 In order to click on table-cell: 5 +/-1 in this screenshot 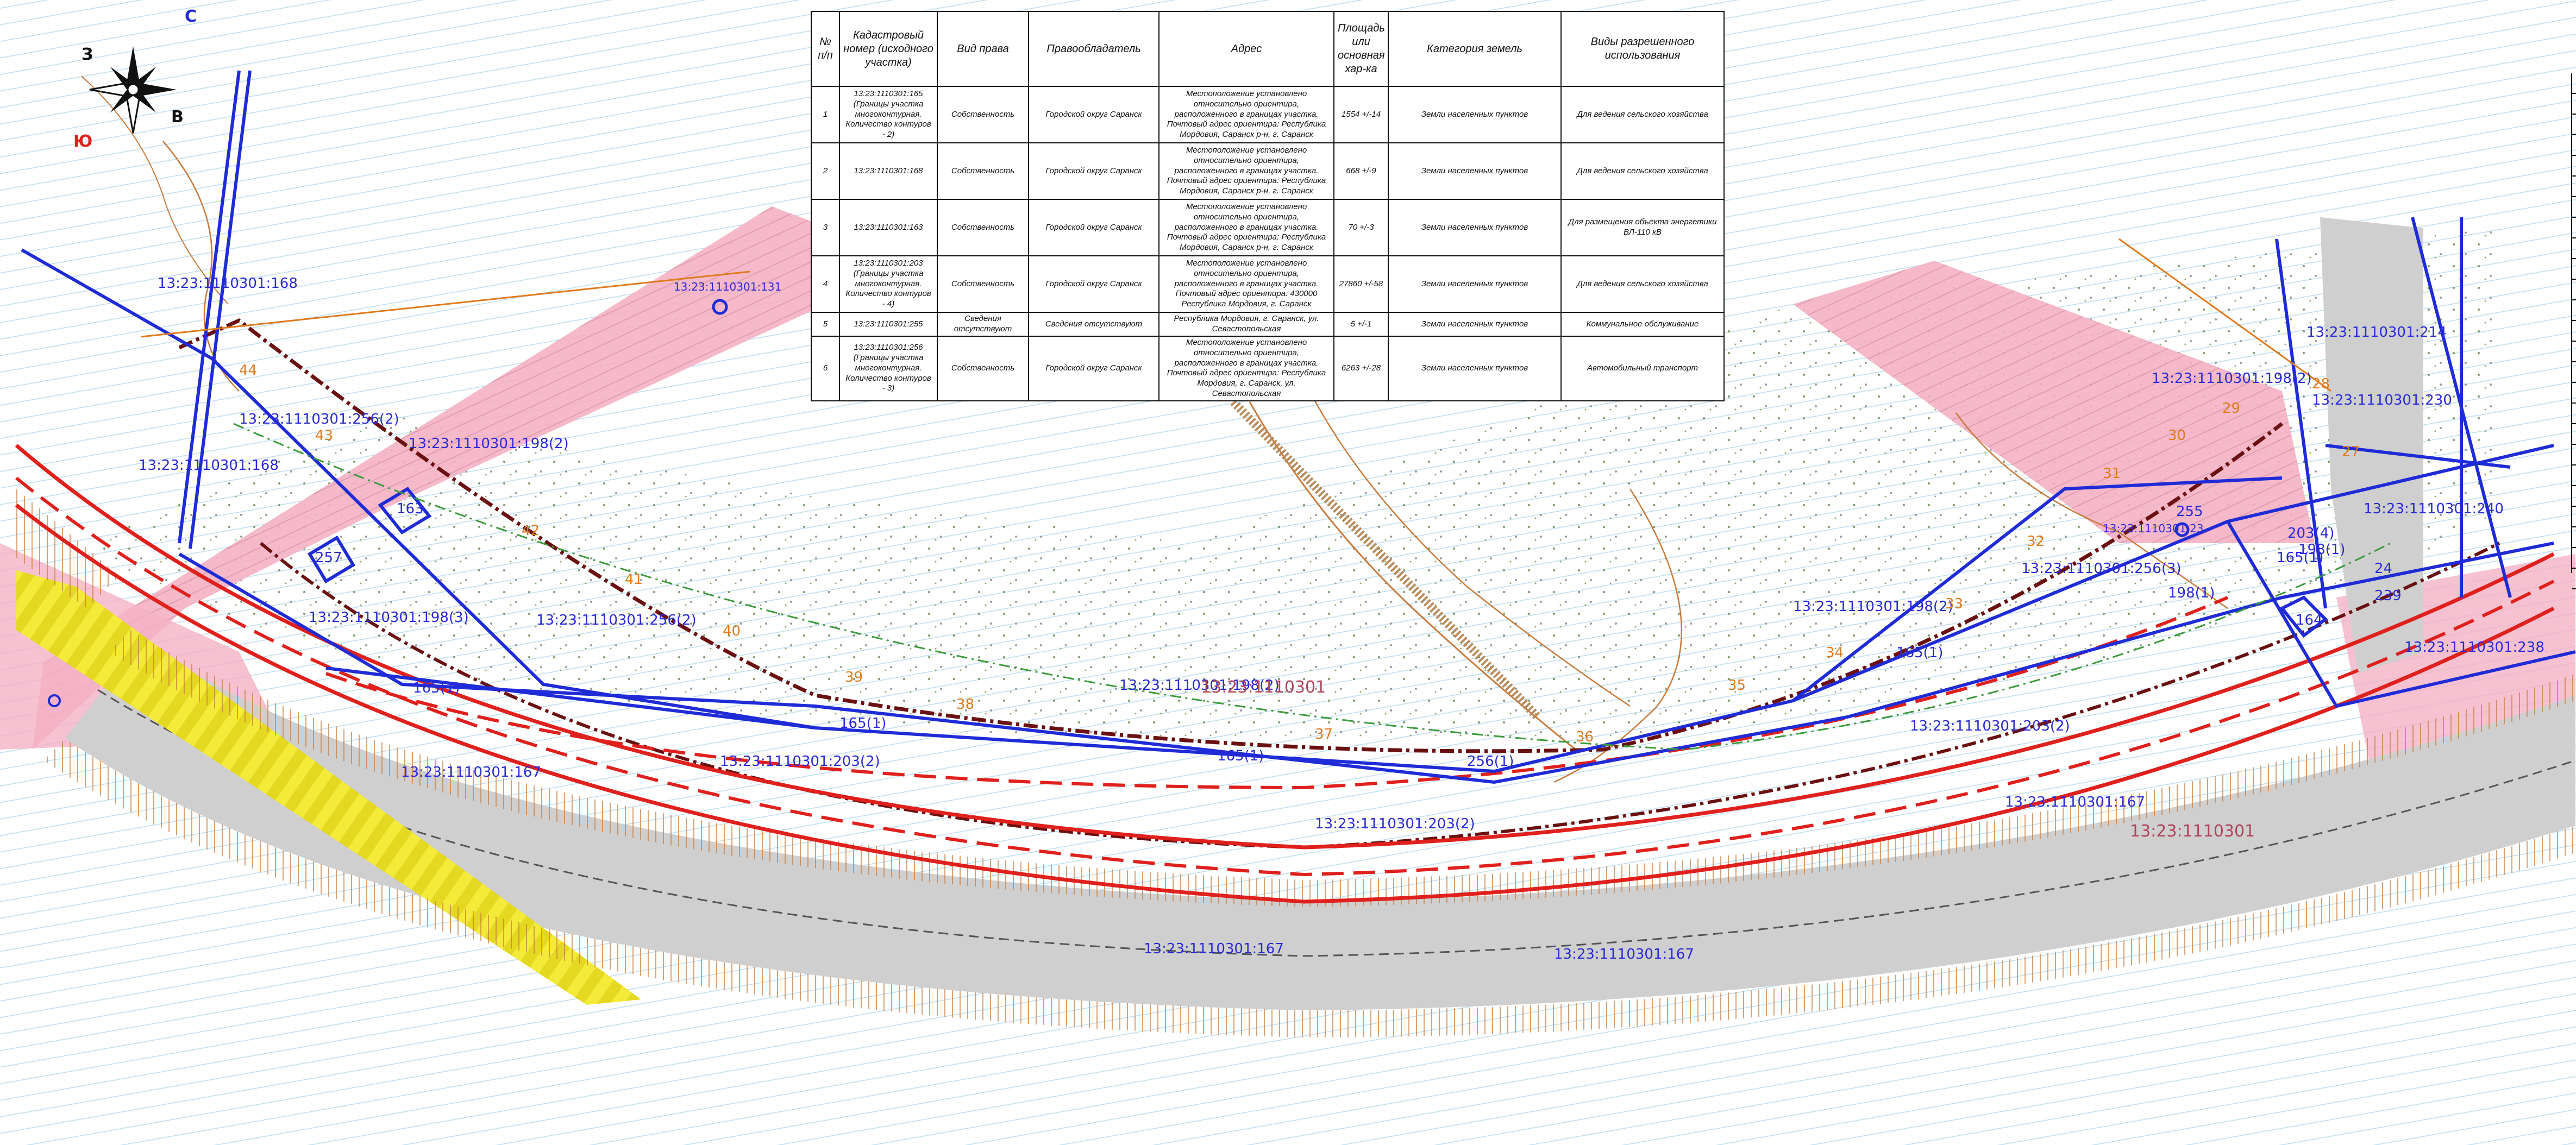, I will do `click(1361, 324)`.